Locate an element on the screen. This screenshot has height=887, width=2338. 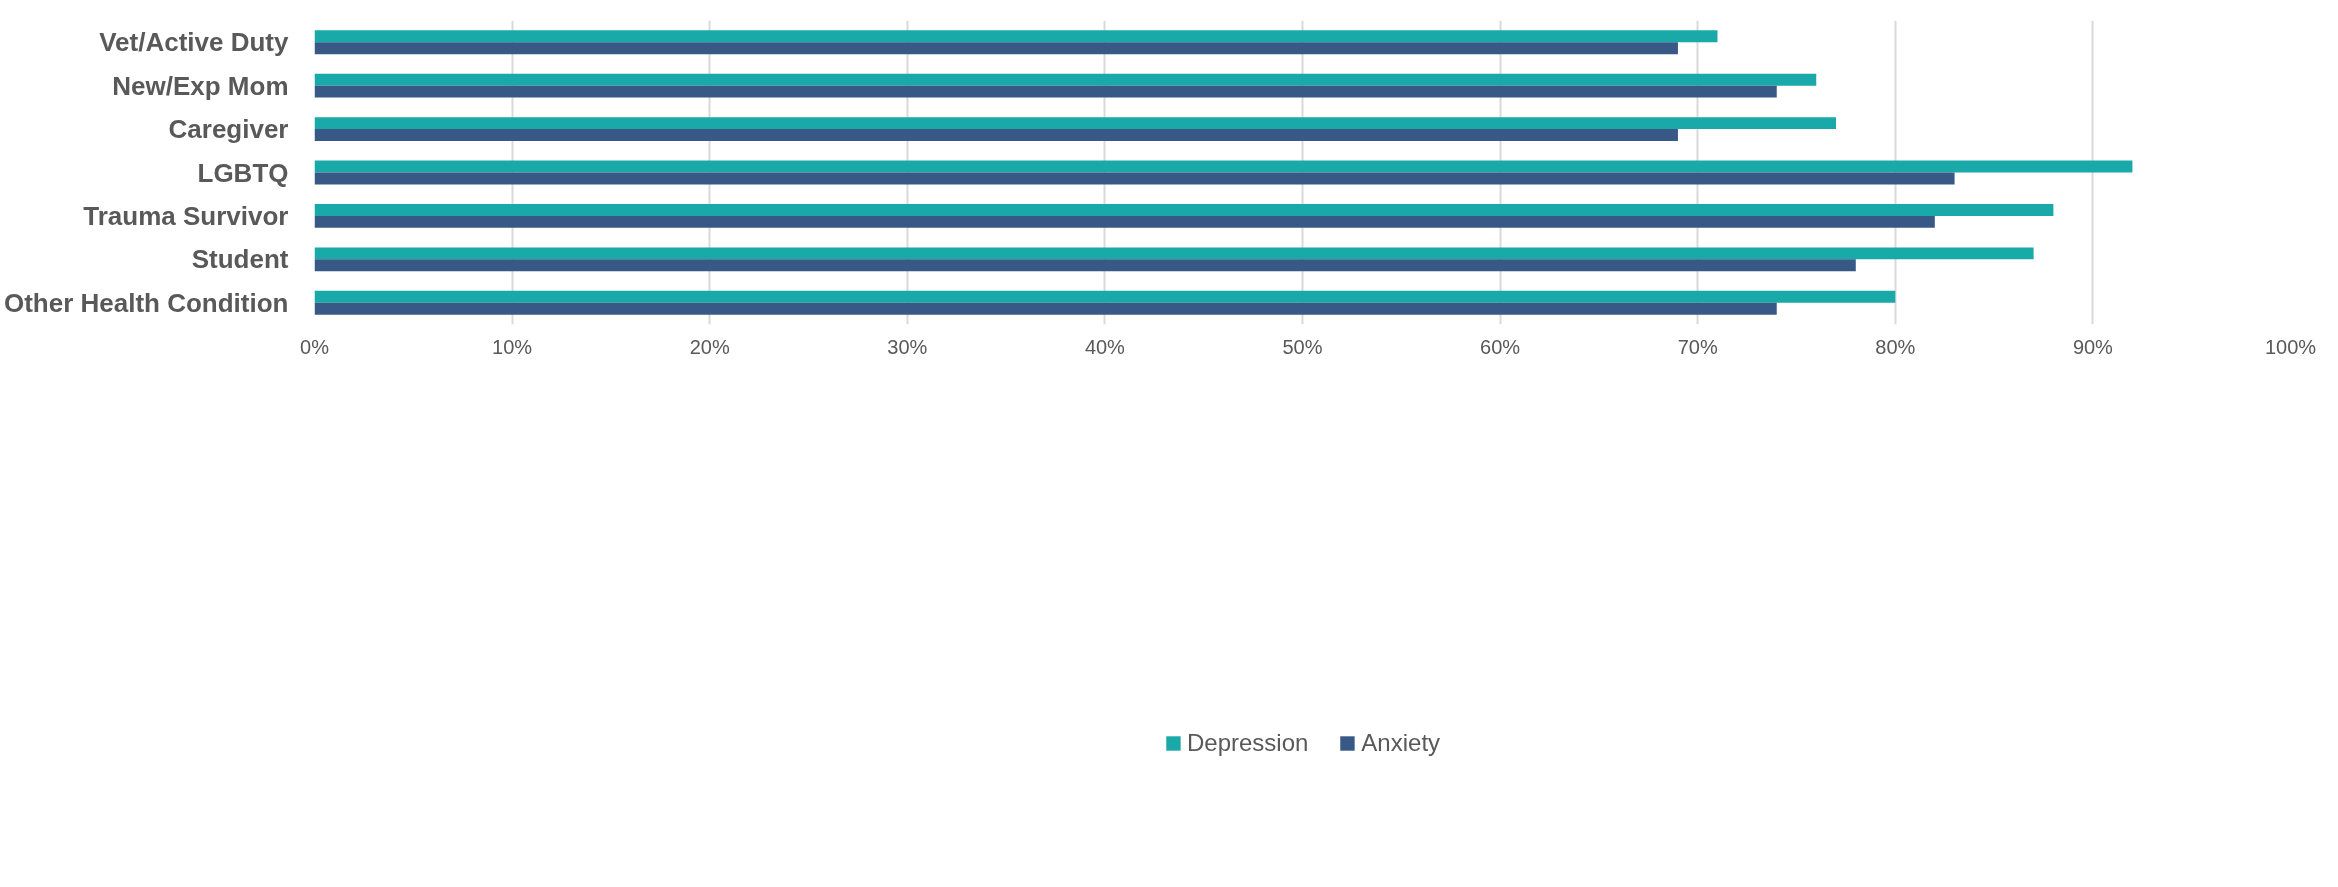
x-tick-label: 0% is located at coordinates (315, 346).